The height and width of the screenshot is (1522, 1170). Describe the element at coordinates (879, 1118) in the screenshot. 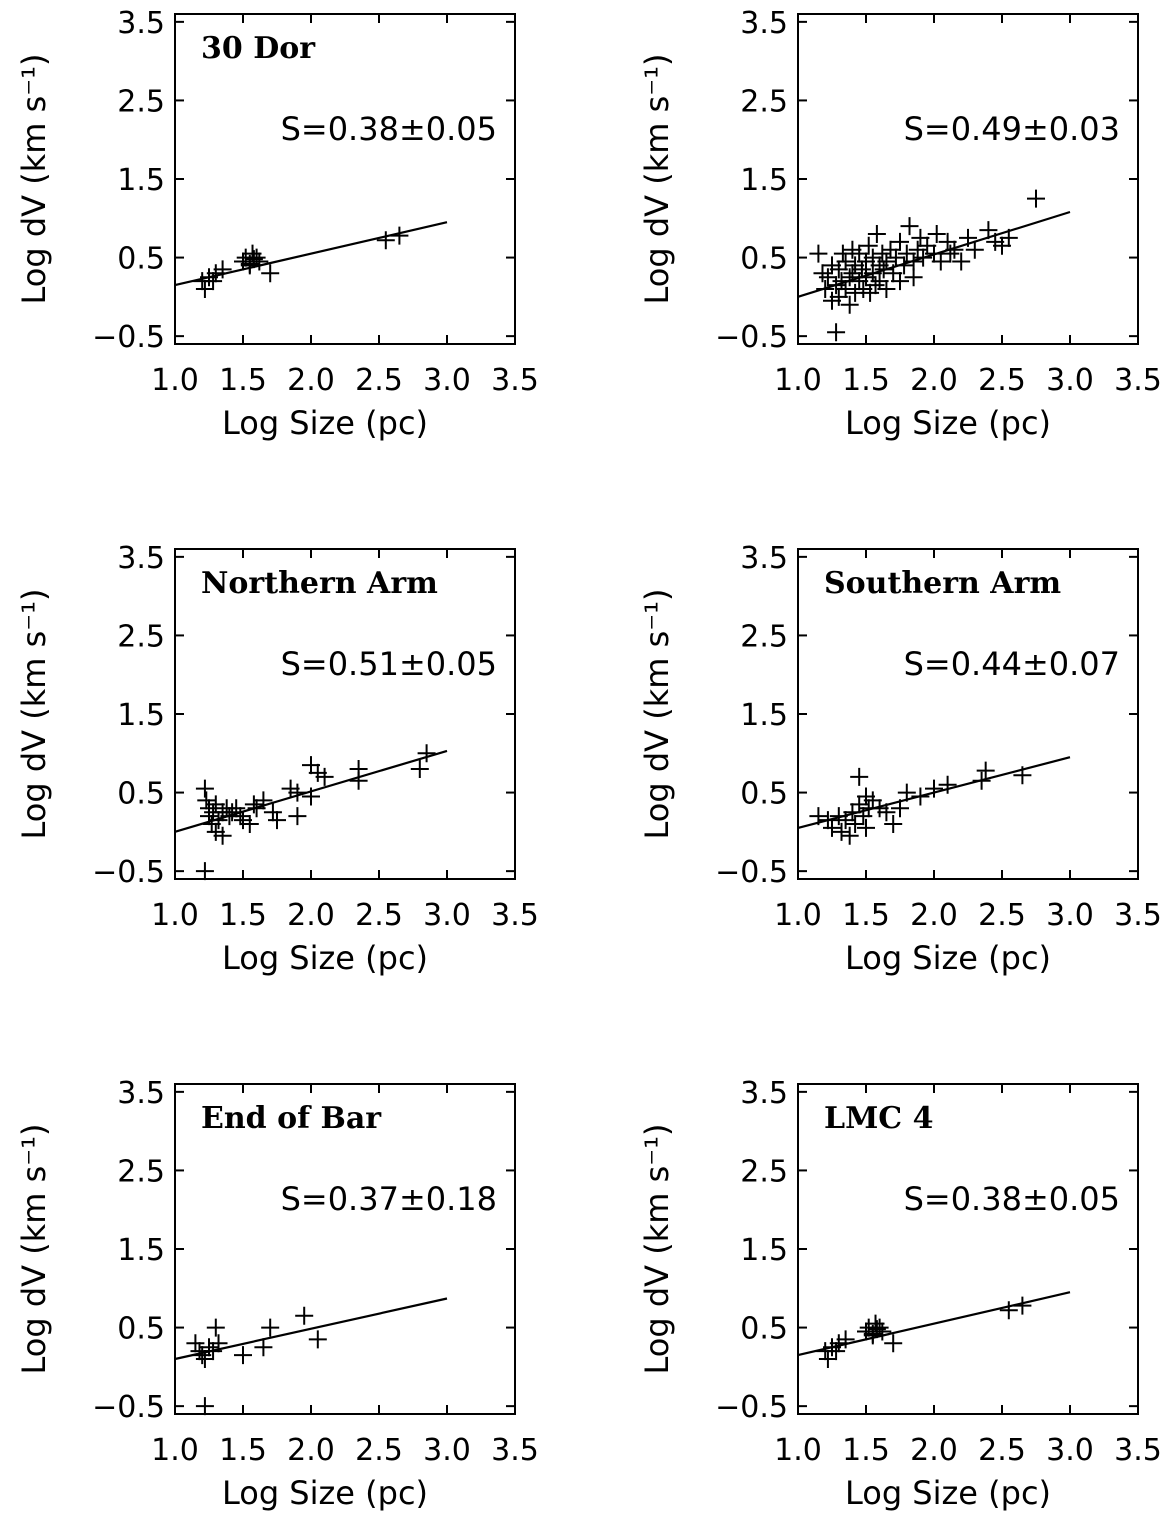

I see `panel-title: LMC 4` at that location.